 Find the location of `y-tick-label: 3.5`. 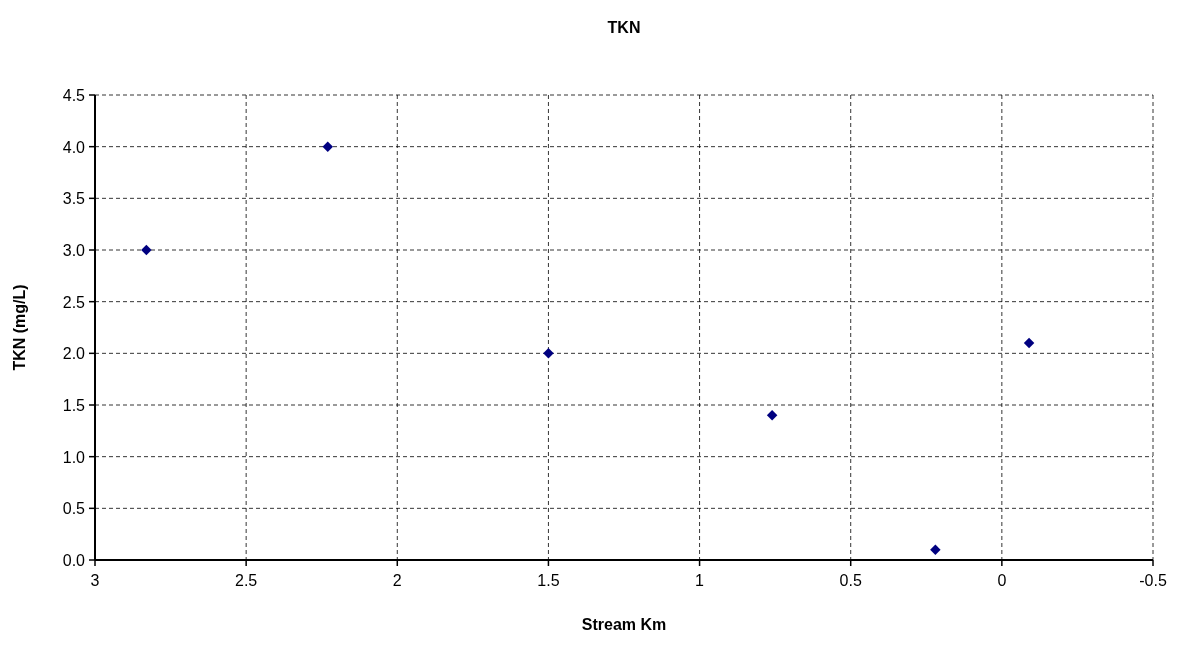

y-tick-label: 3.5 is located at coordinates (74, 199).